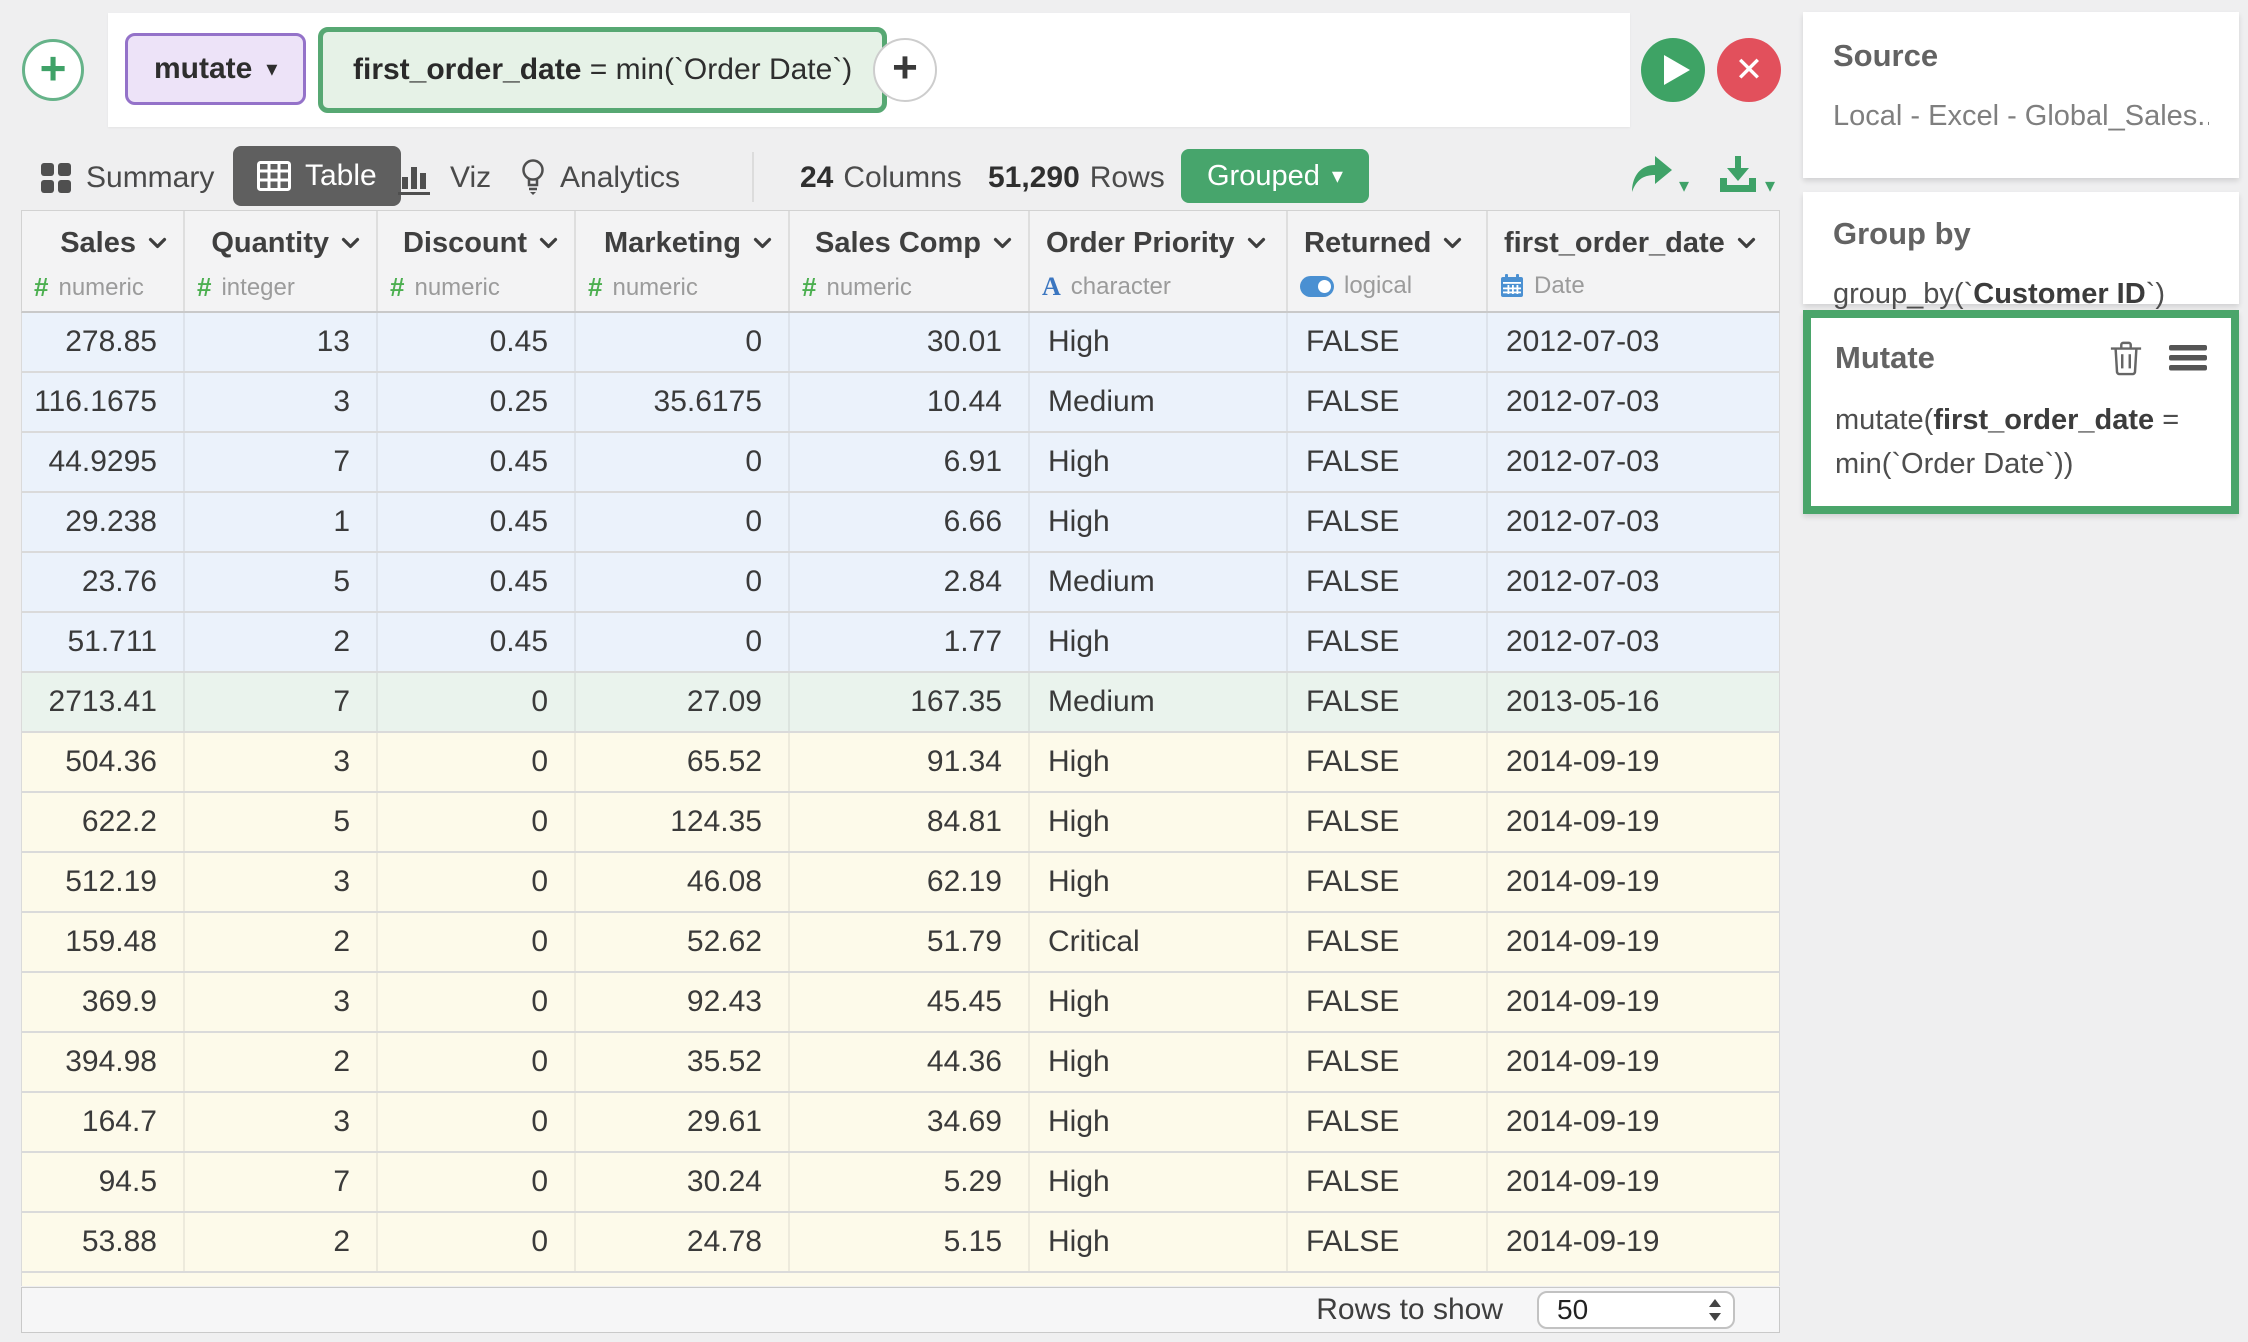 The width and height of the screenshot is (2248, 1342). Describe the element at coordinates (103, 1122) in the screenshot. I see `table-cell: 164.7` at that location.